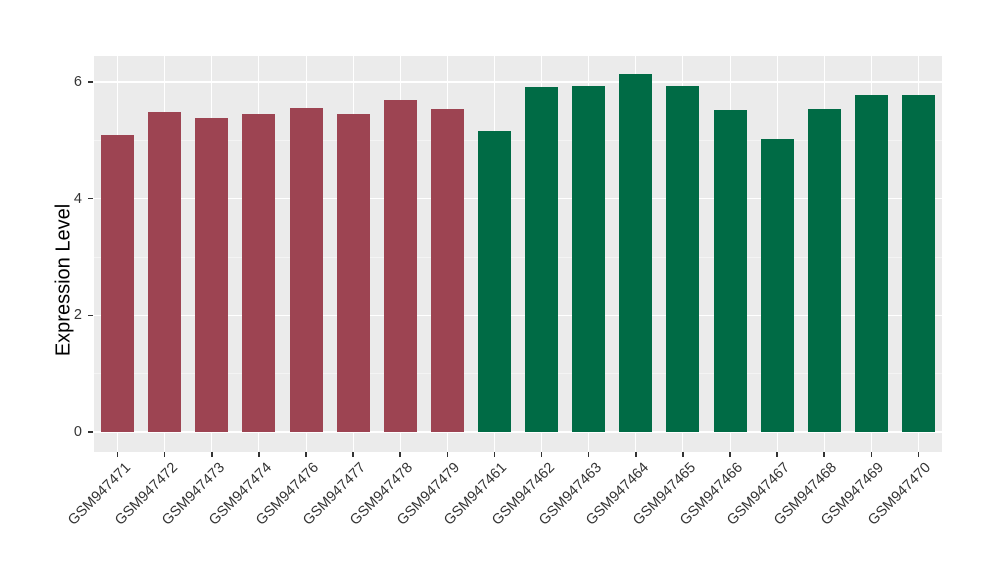  Describe the element at coordinates (212, 275) in the screenshot. I see `bar-GSM947473` at that location.